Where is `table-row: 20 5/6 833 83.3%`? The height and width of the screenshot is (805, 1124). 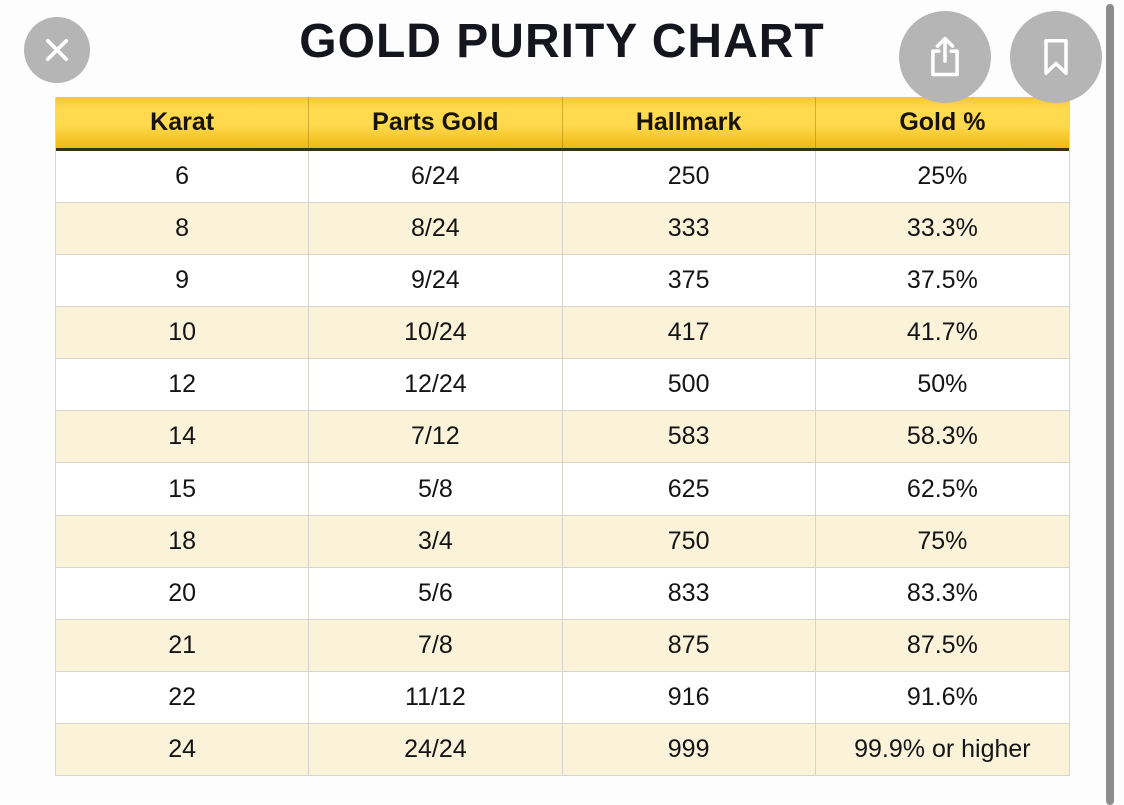
table-row: 20 5/6 833 83.3% is located at coordinates (562, 593).